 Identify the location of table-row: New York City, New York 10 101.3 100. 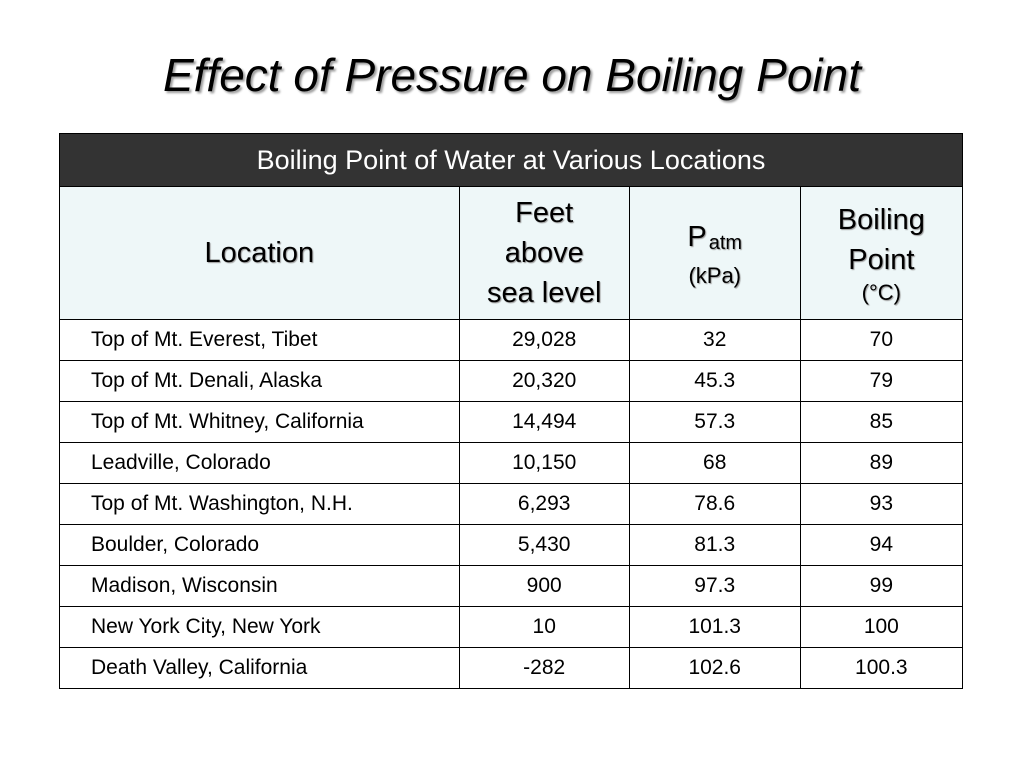
(511, 627).